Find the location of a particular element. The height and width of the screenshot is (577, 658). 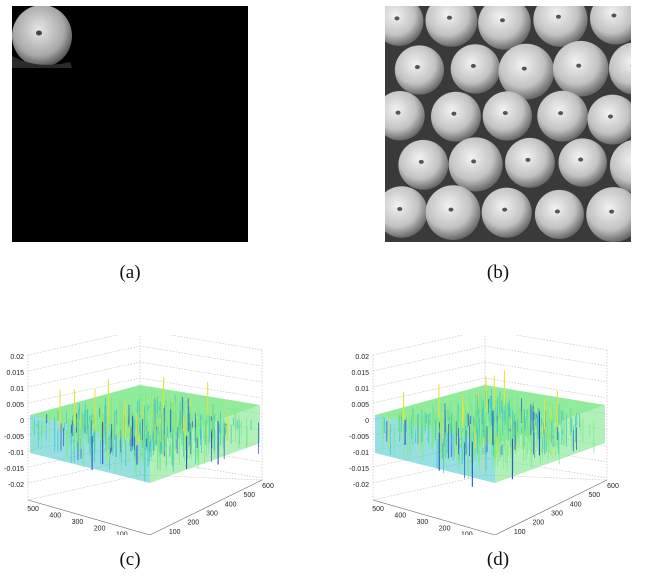

panel-a-image is located at coordinates (130, 124).